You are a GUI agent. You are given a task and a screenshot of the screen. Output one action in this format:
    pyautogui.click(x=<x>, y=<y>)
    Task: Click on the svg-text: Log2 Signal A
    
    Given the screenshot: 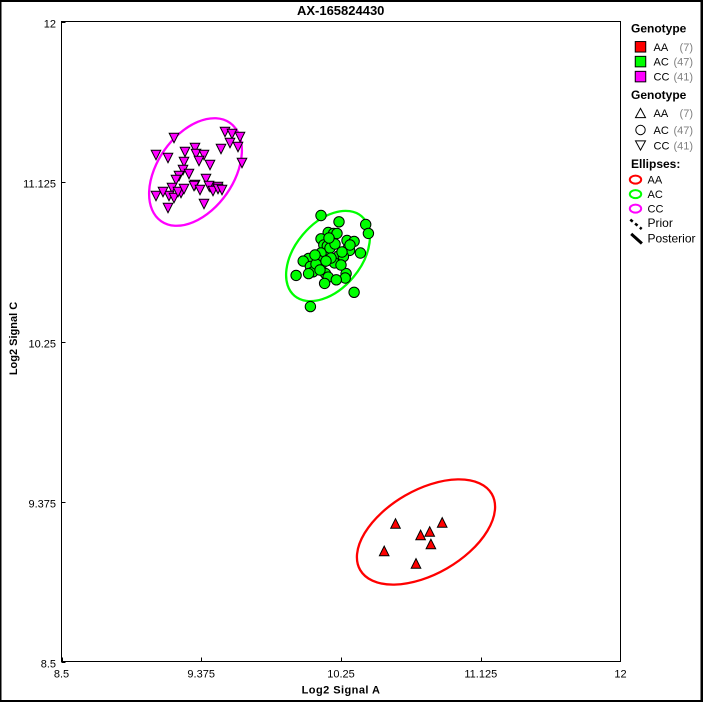 What is the action you would take?
    pyautogui.click(x=341, y=691)
    